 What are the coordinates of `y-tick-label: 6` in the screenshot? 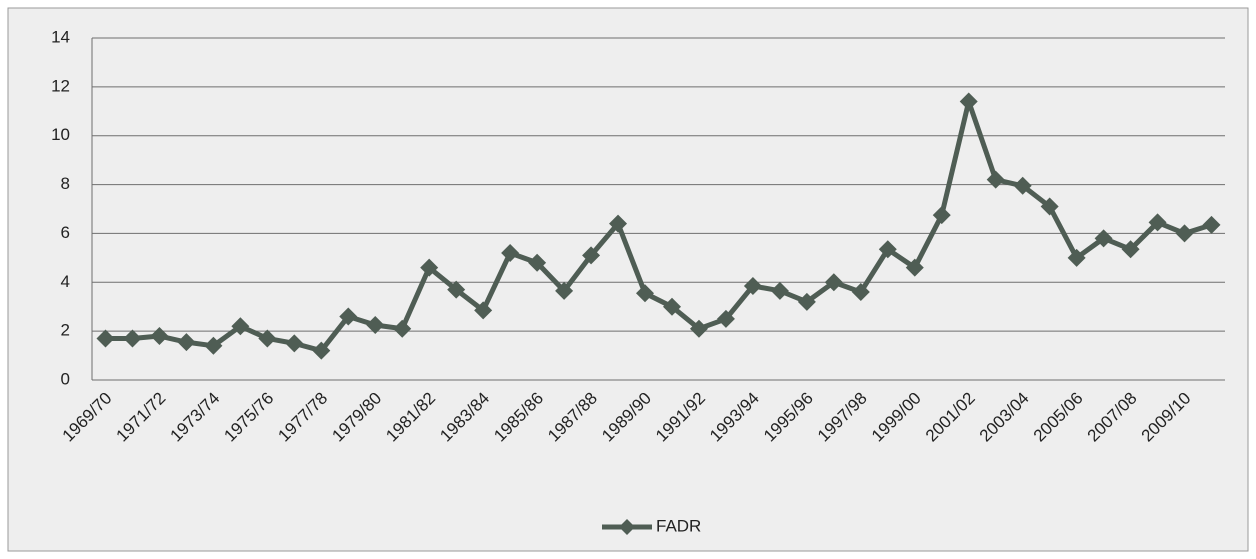 It's located at (65, 232).